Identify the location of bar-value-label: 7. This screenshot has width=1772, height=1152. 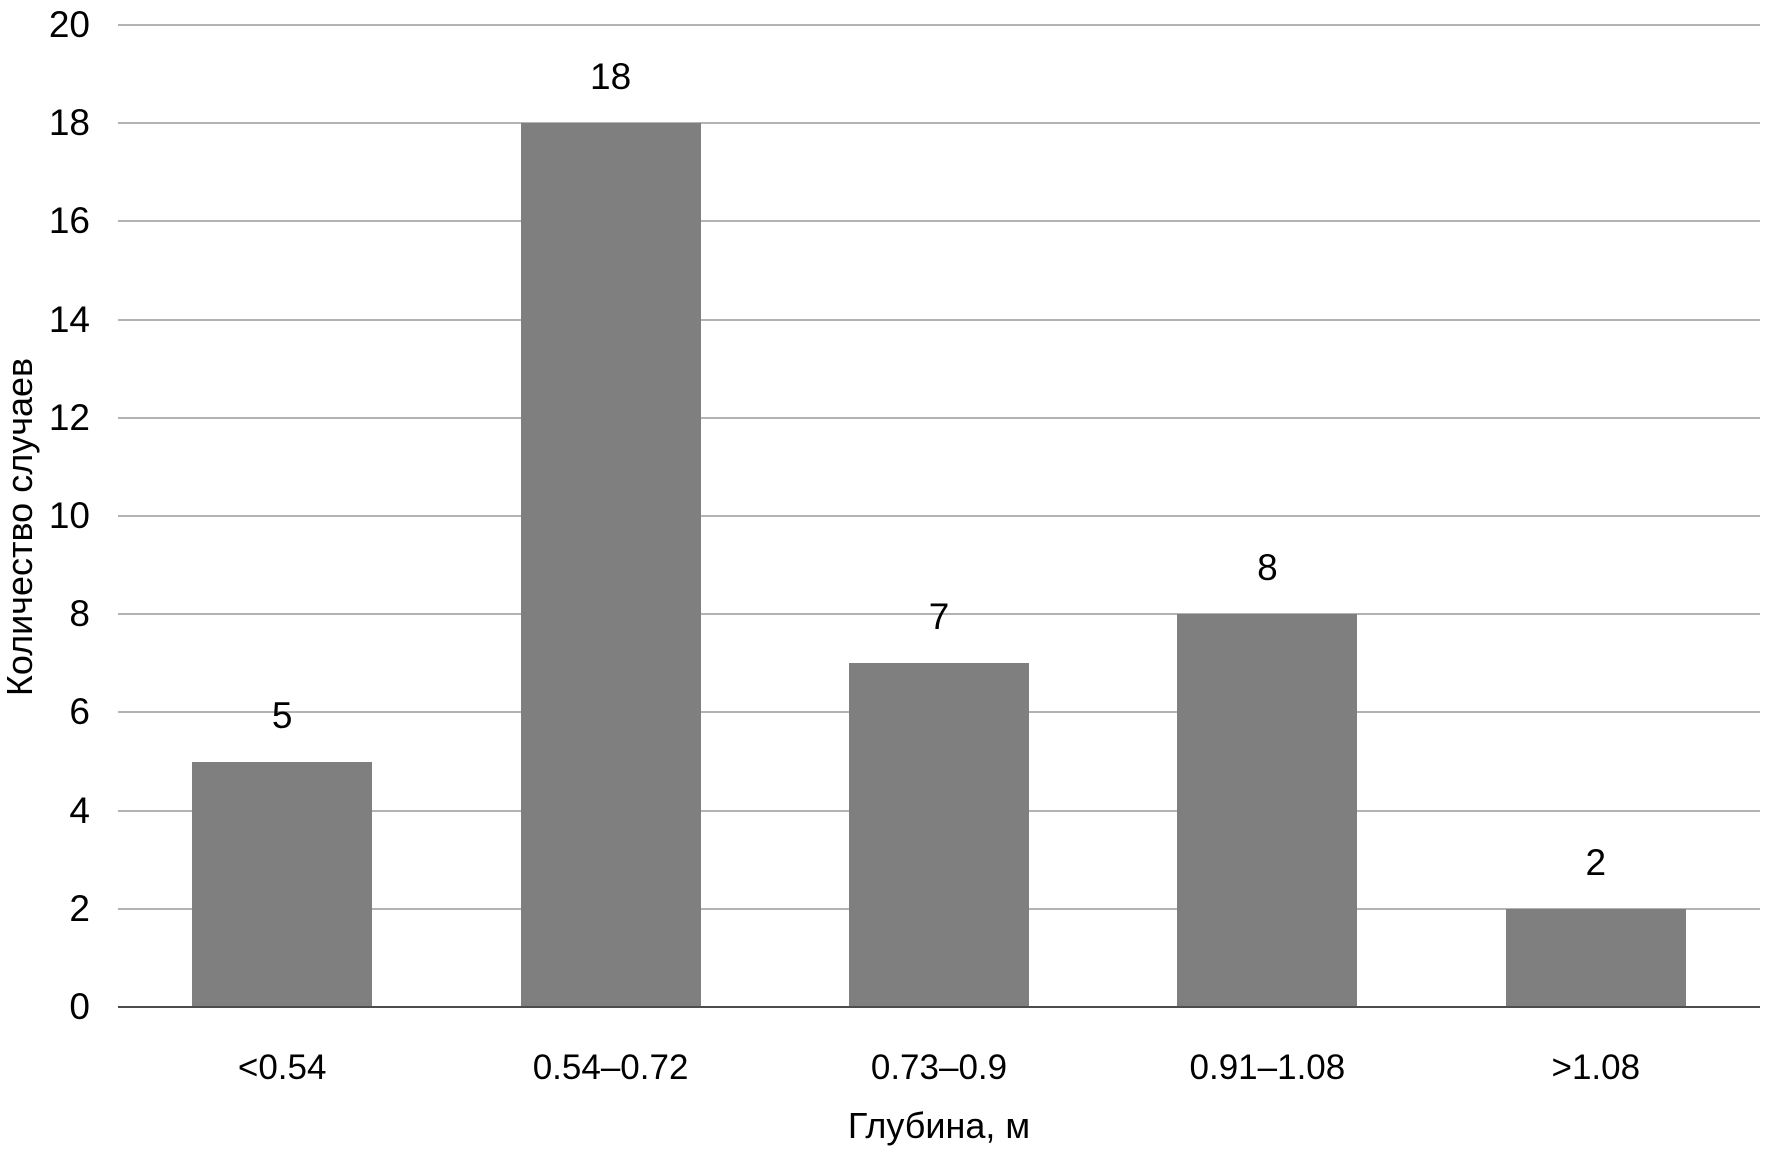
(939, 617).